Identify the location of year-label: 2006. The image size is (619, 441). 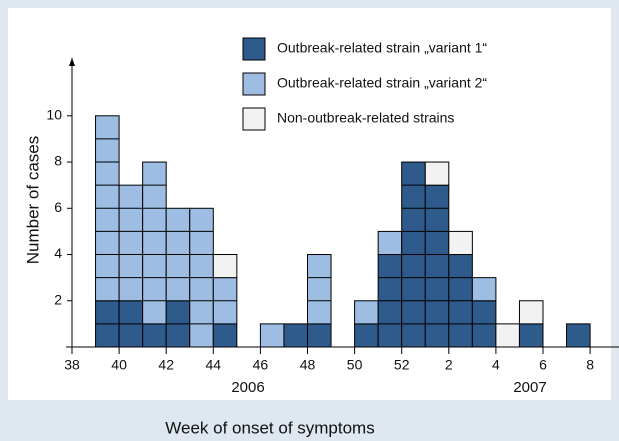
(247, 387).